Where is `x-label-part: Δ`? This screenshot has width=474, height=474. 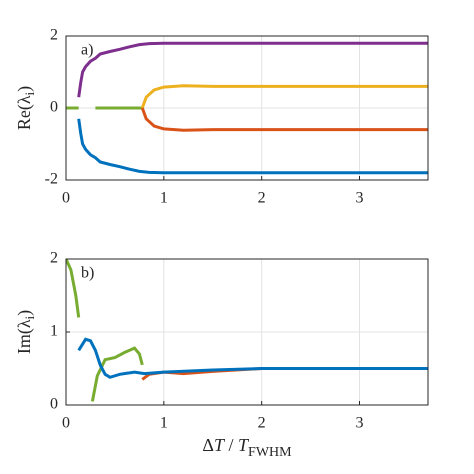 x-label-part: Δ is located at coordinates (208, 445).